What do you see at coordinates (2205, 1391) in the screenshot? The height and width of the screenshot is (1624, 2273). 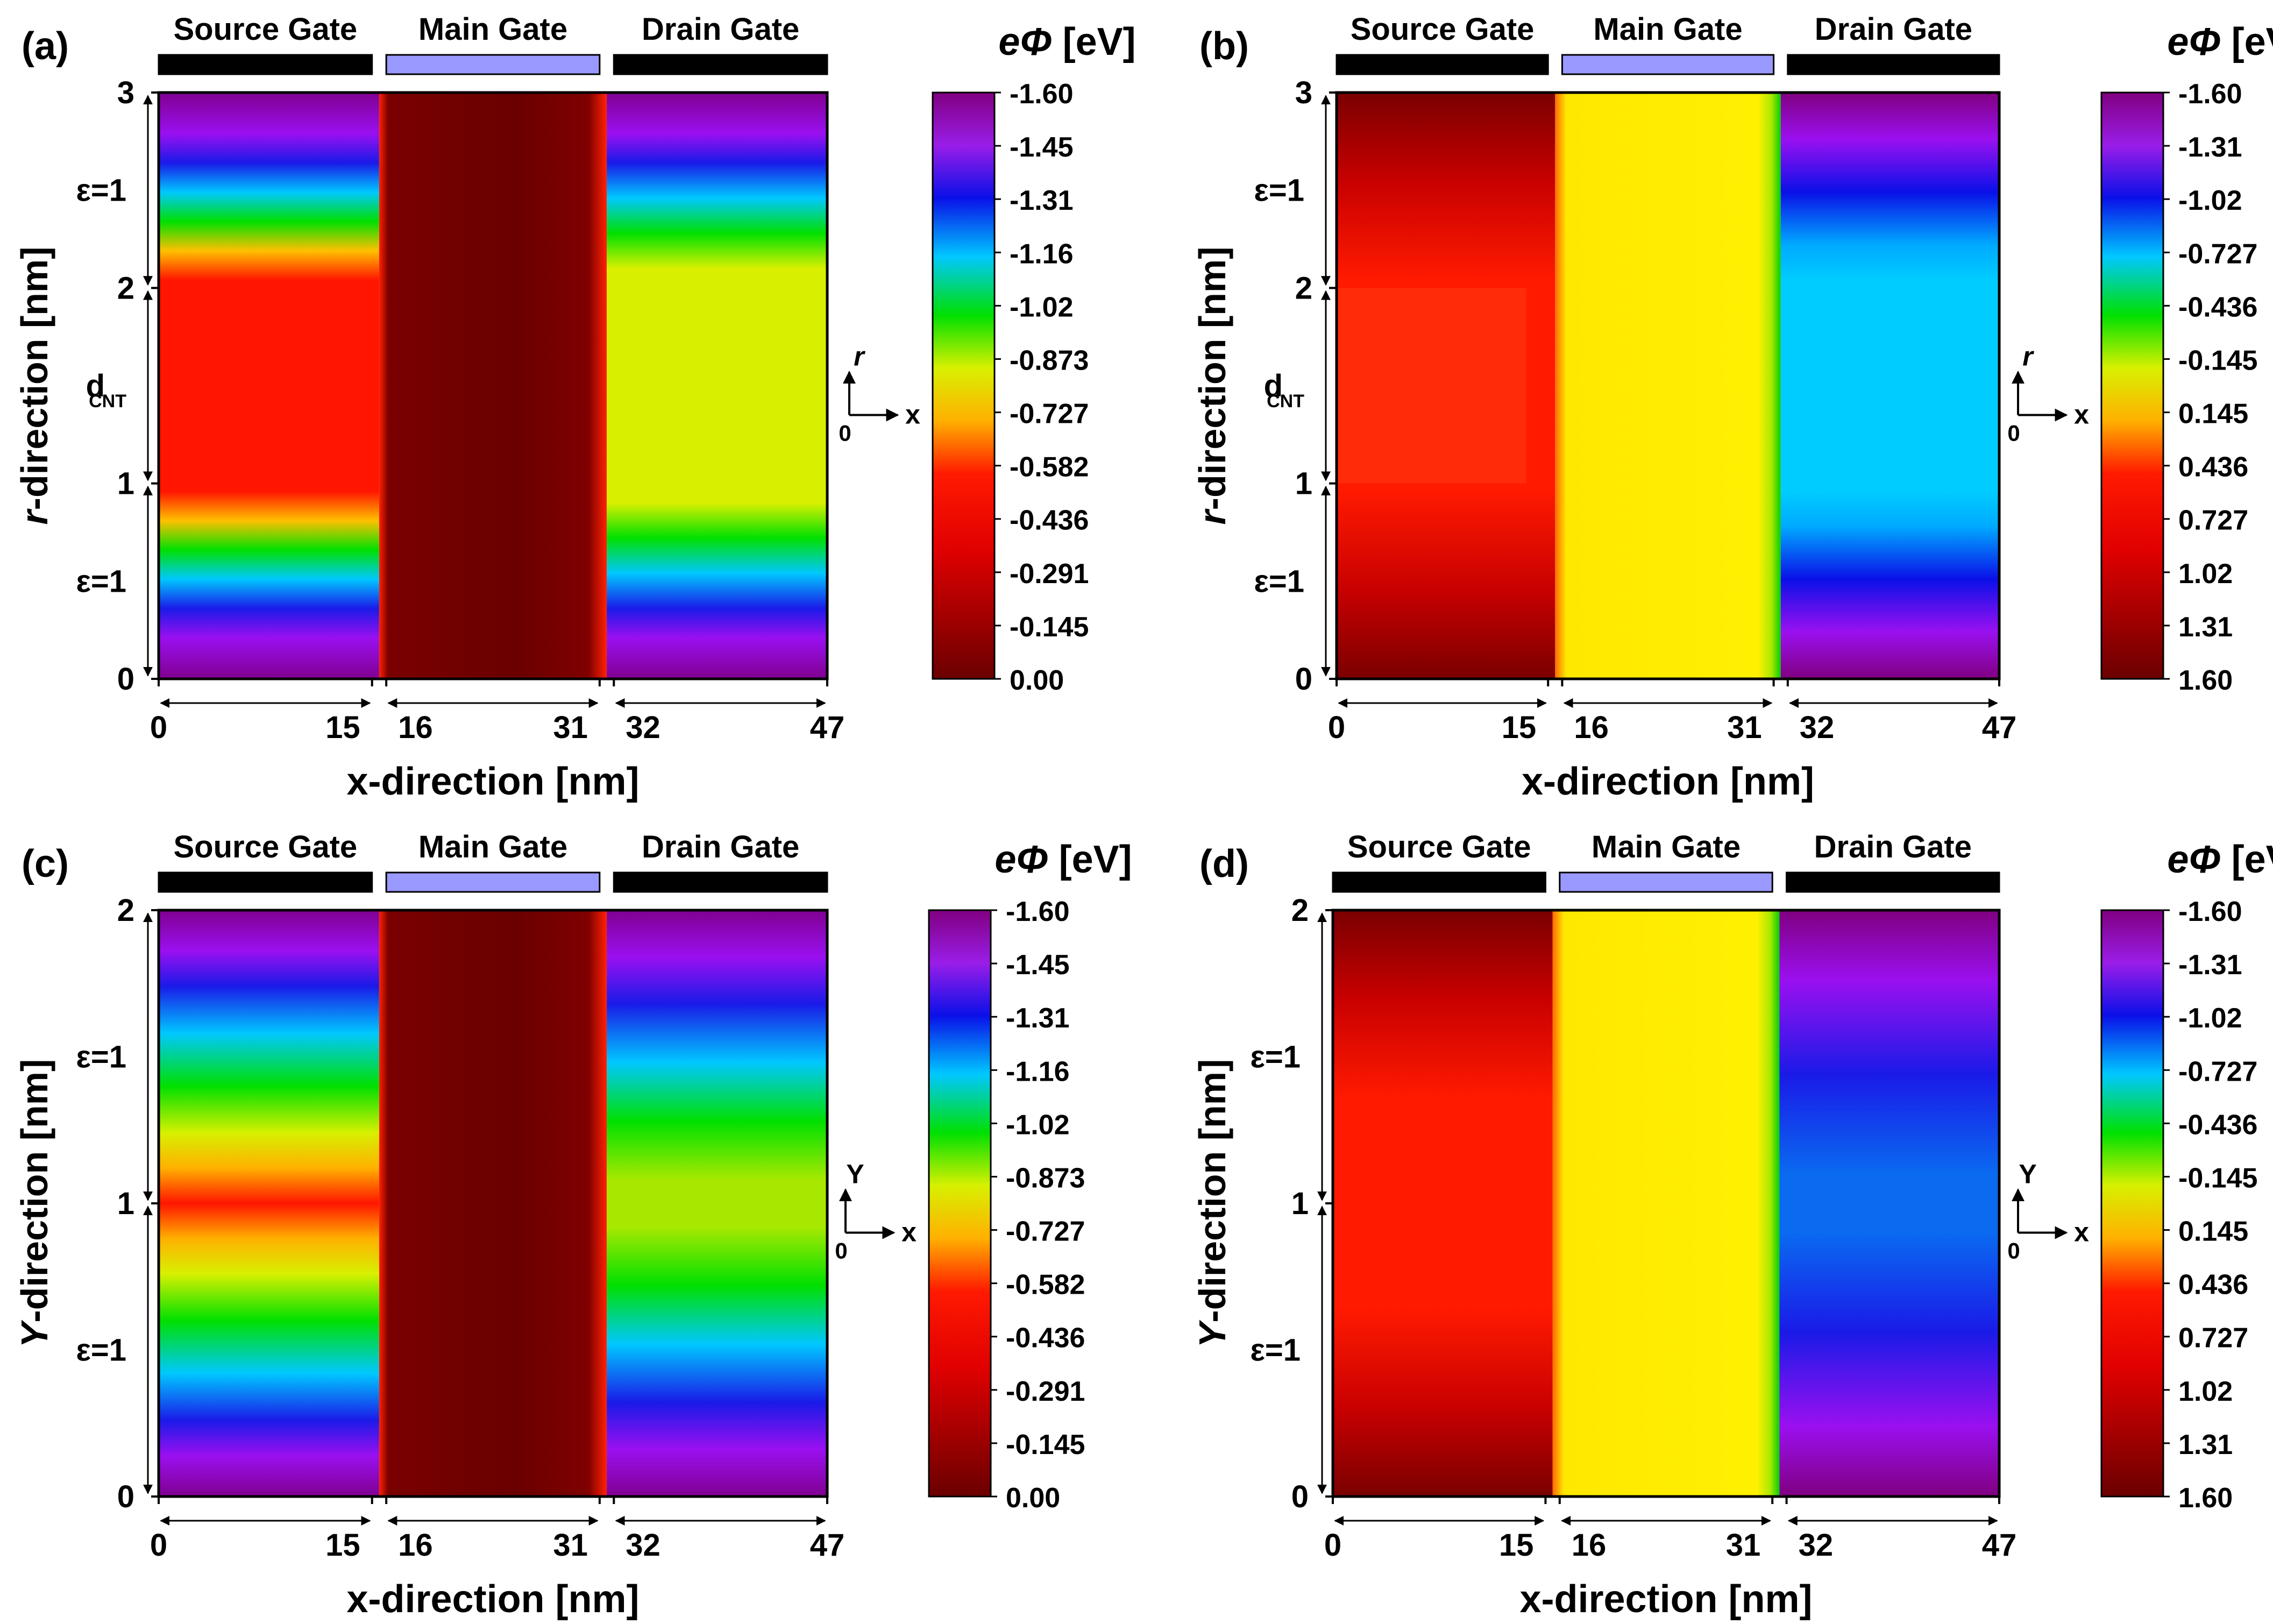 I see `colorbar-tick-label: 1.02` at bounding box center [2205, 1391].